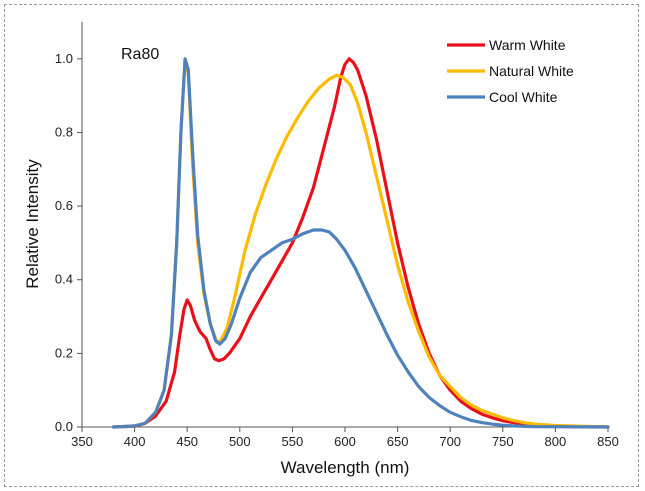 Image resolution: width=645 pixels, height=491 pixels. What do you see at coordinates (345, 441) in the screenshot?
I see `x-tick-label: 600` at bounding box center [345, 441].